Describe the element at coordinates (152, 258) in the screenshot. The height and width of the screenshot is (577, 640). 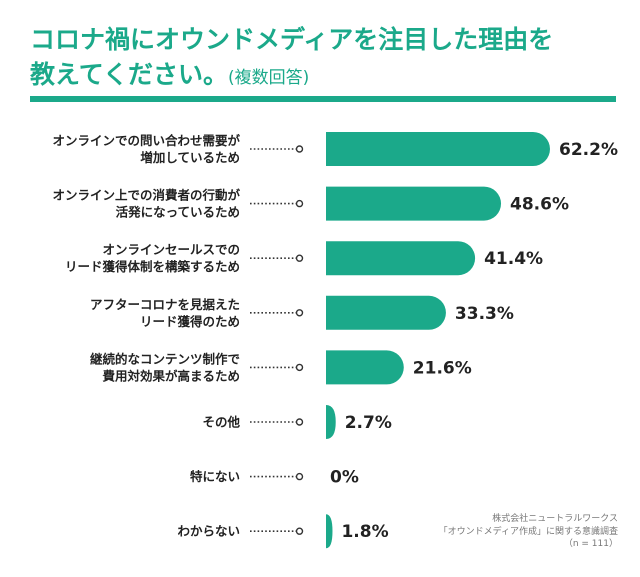
I see `category-label: オンラインセールスでのリード獲得体制を構築するため` at that location.